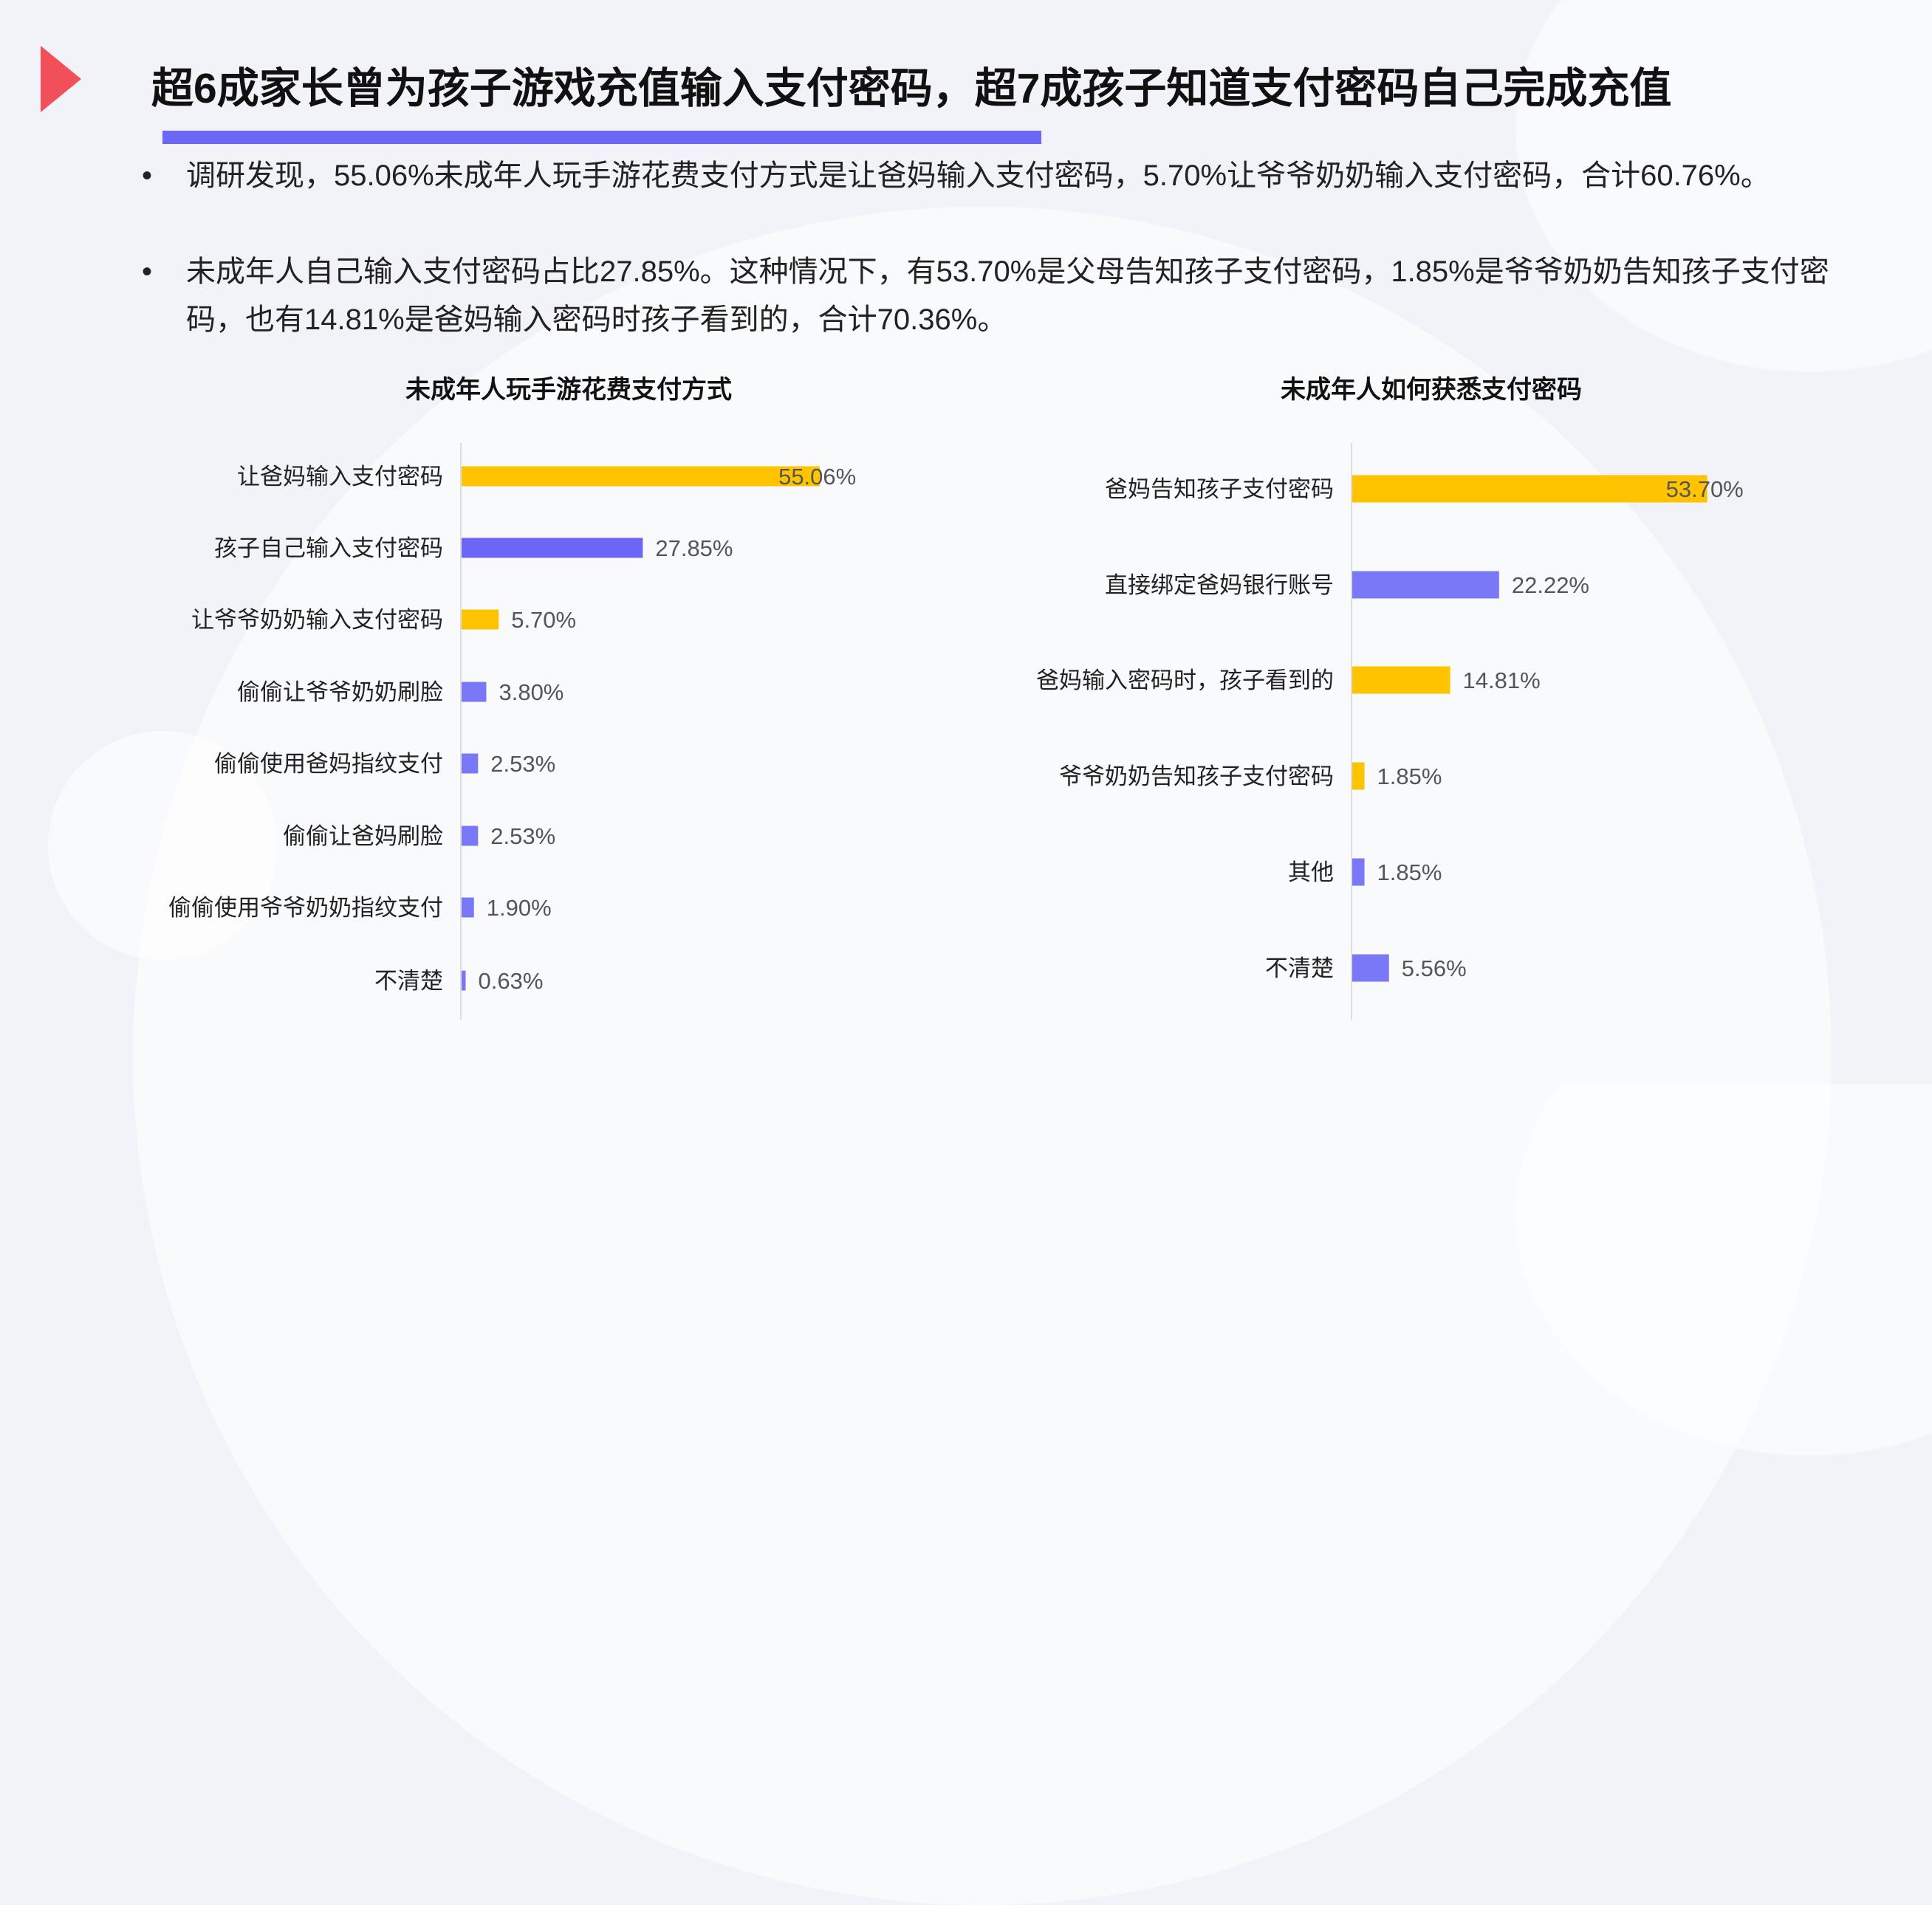 This screenshot has height=1905, width=1932. What do you see at coordinates (694, 548) in the screenshot?
I see `data-label: 27.85%` at bounding box center [694, 548].